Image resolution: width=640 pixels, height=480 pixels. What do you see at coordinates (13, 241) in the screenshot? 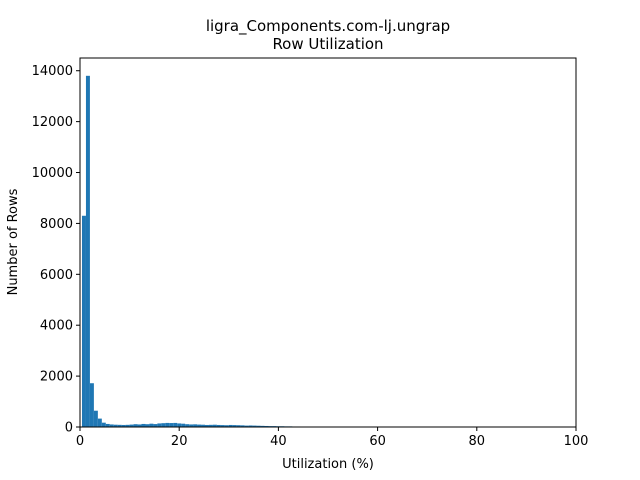
I see `y-axis-label: Number of Rows` at bounding box center [13, 241].